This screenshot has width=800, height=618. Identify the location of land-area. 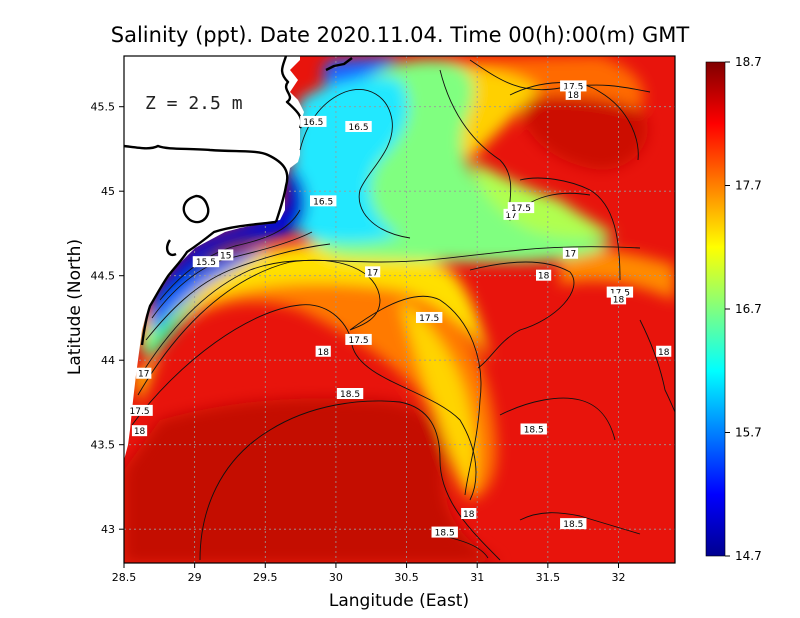
(214, 258).